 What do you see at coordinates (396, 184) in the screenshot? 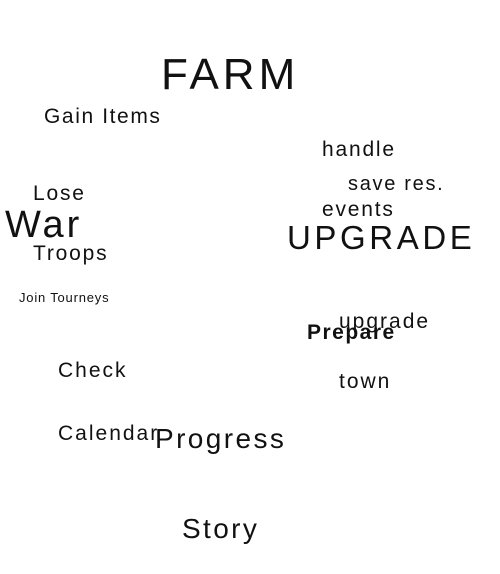
I see `node-save-res: save res.` at bounding box center [396, 184].